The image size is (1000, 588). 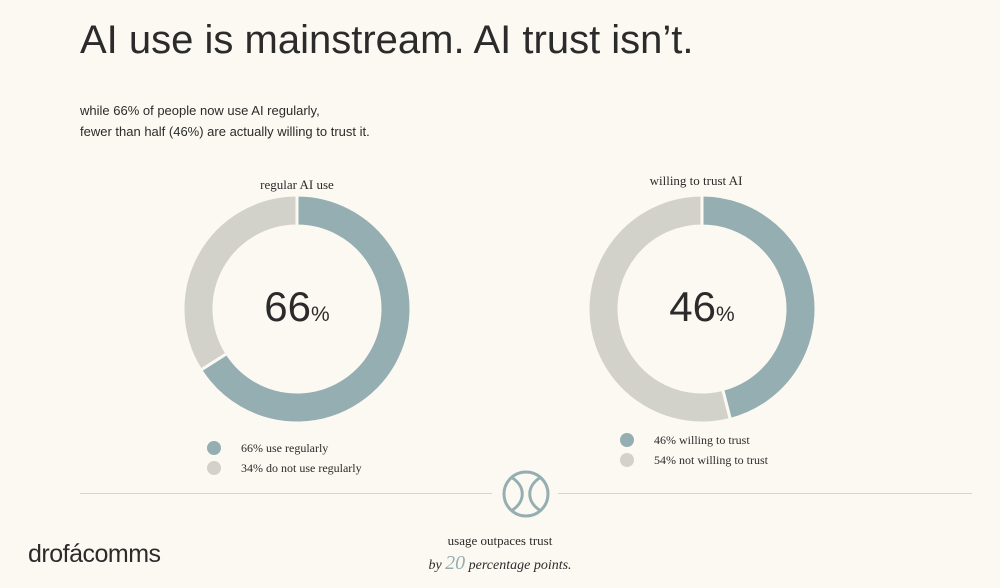 I want to click on legend-item: 34% do not use regularly, so click(x=284, y=468).